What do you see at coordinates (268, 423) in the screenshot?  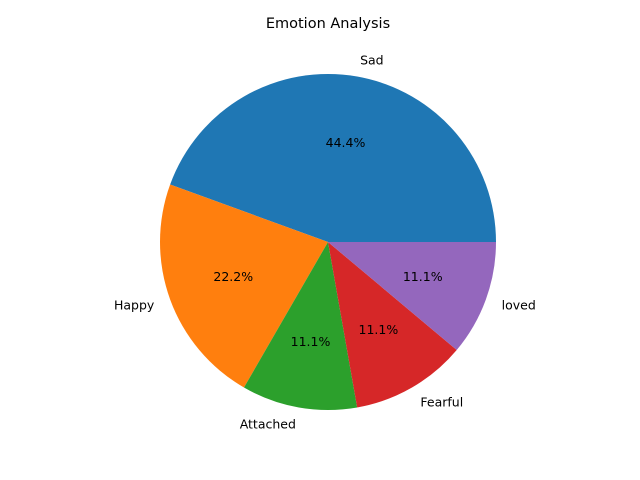 I see `category-label-attached: Attached` at bounding box center [268, 423].